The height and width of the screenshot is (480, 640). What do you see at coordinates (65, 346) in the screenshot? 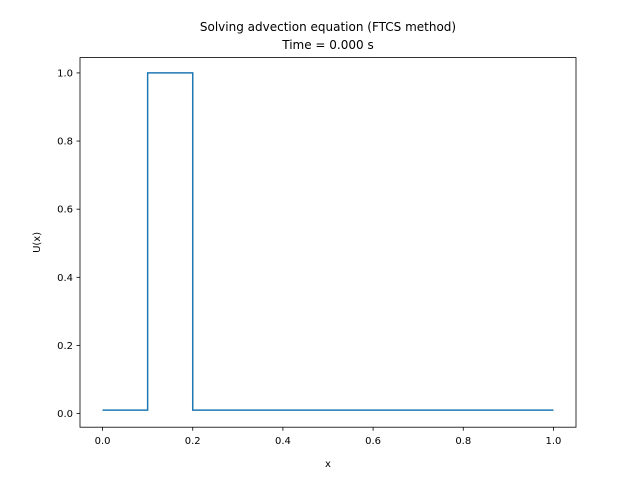
I see `y-tick-label: 0.2` at bounding box center [65, 346].